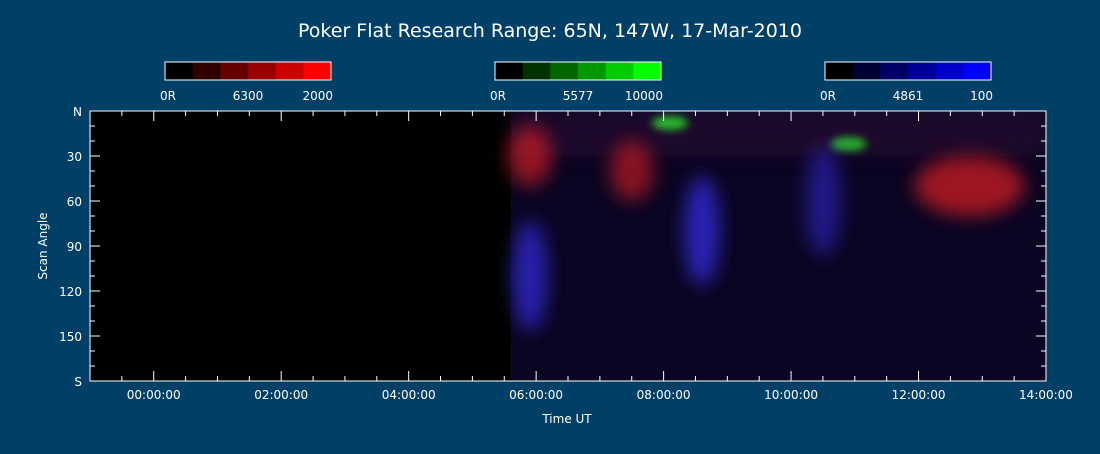 The image size is (1100, 454). Describe the element at coordinates (281, 395) in the screenshot. I see `x-tick-label: 02:00:00` at that location.